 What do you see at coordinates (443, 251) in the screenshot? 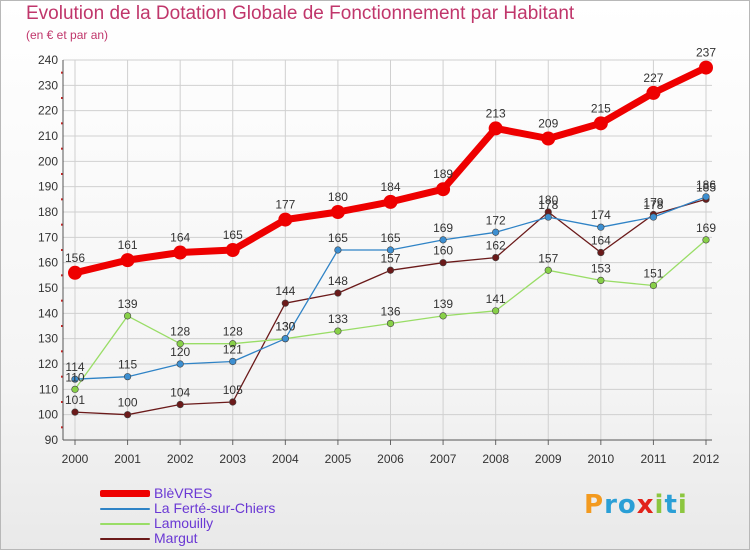
I see `data-label-3: 160` at bounding box center [443, 251].